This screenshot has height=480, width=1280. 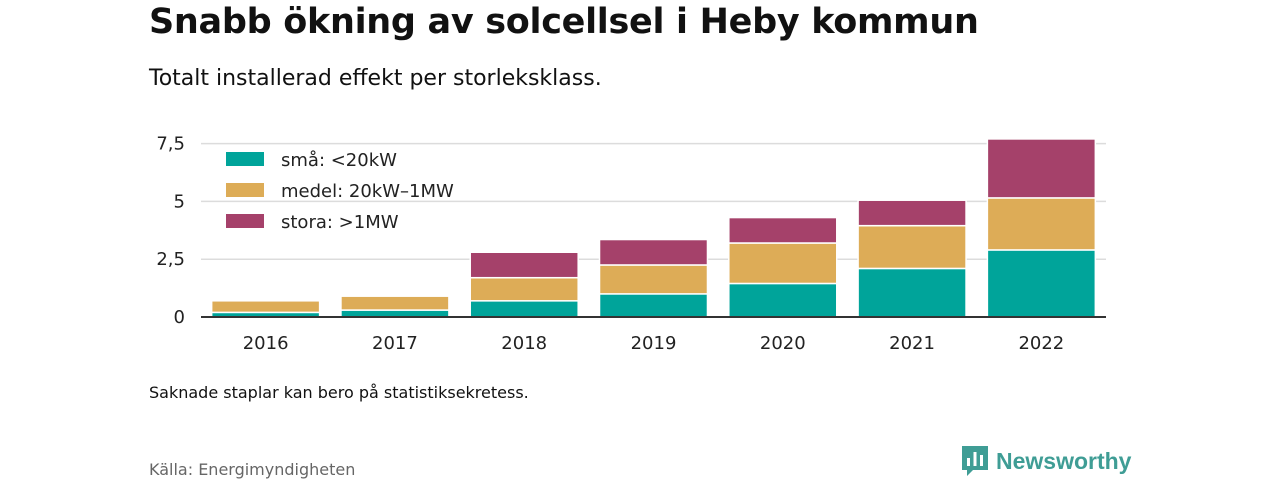 I want to click on x-tick-label: 2016, so click(x=266, y=343).